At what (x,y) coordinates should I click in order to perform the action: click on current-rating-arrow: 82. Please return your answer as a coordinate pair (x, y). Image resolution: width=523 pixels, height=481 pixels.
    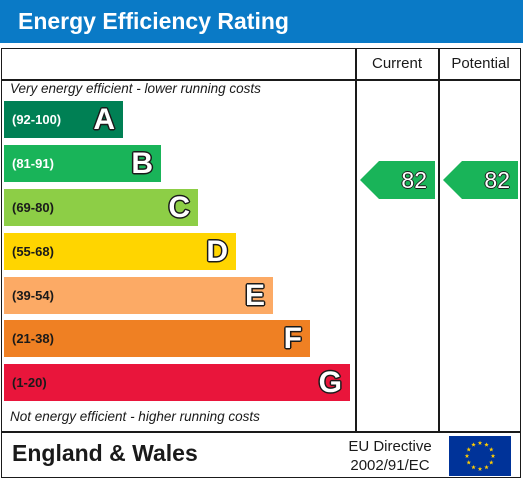
    Looking at the image, I should click on (397, 180).